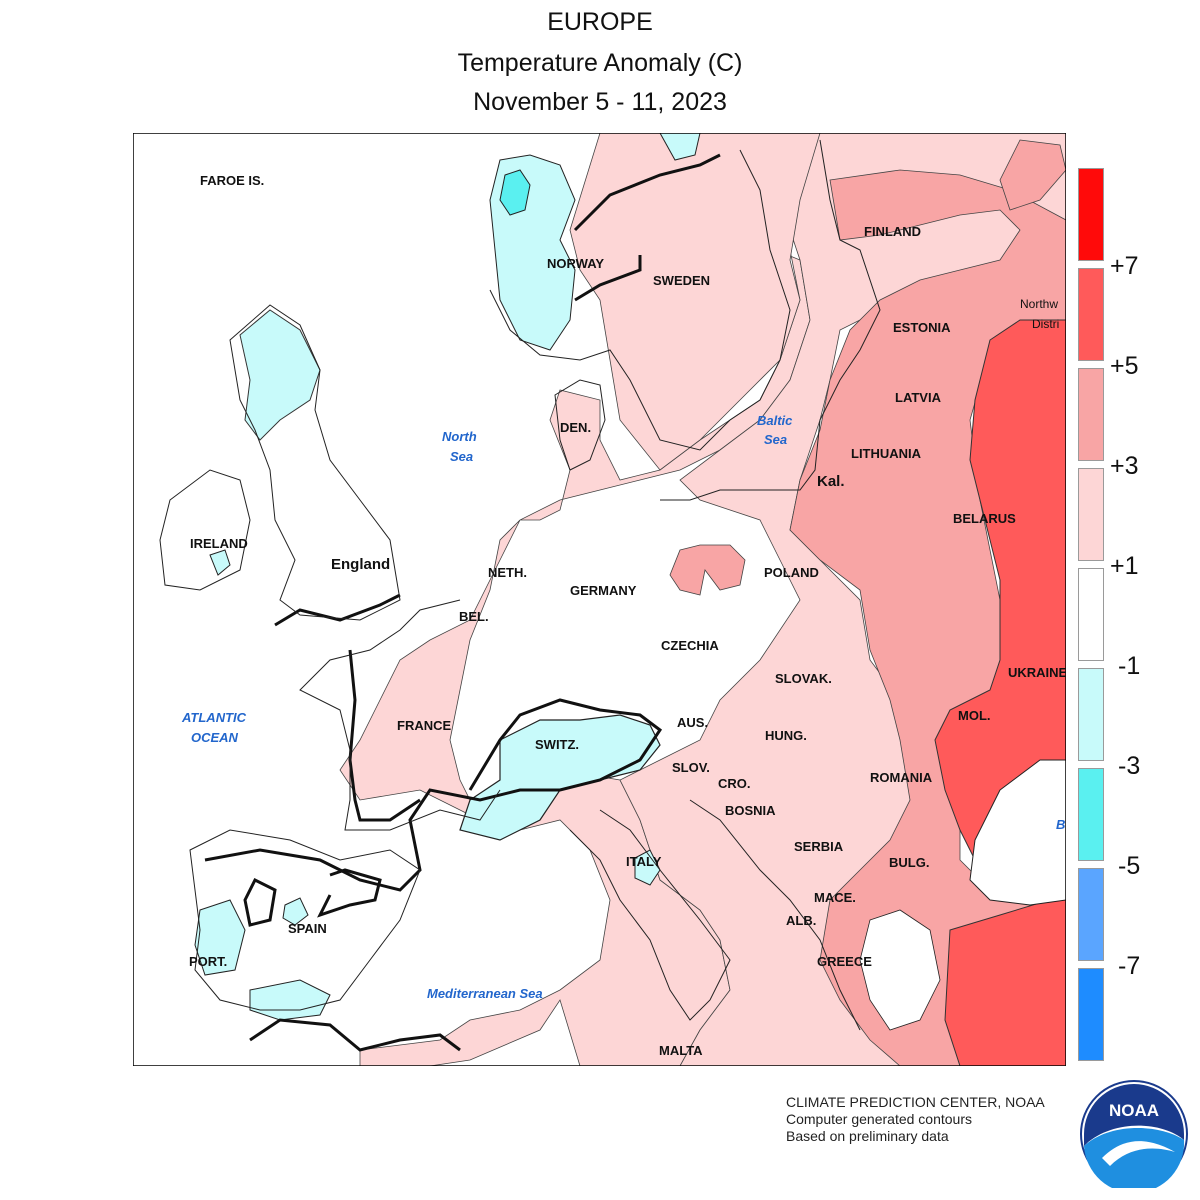 The image size is (1200, 1200). I want to click on anomaly-zone-plus5-turkey, so click(1005, 980).